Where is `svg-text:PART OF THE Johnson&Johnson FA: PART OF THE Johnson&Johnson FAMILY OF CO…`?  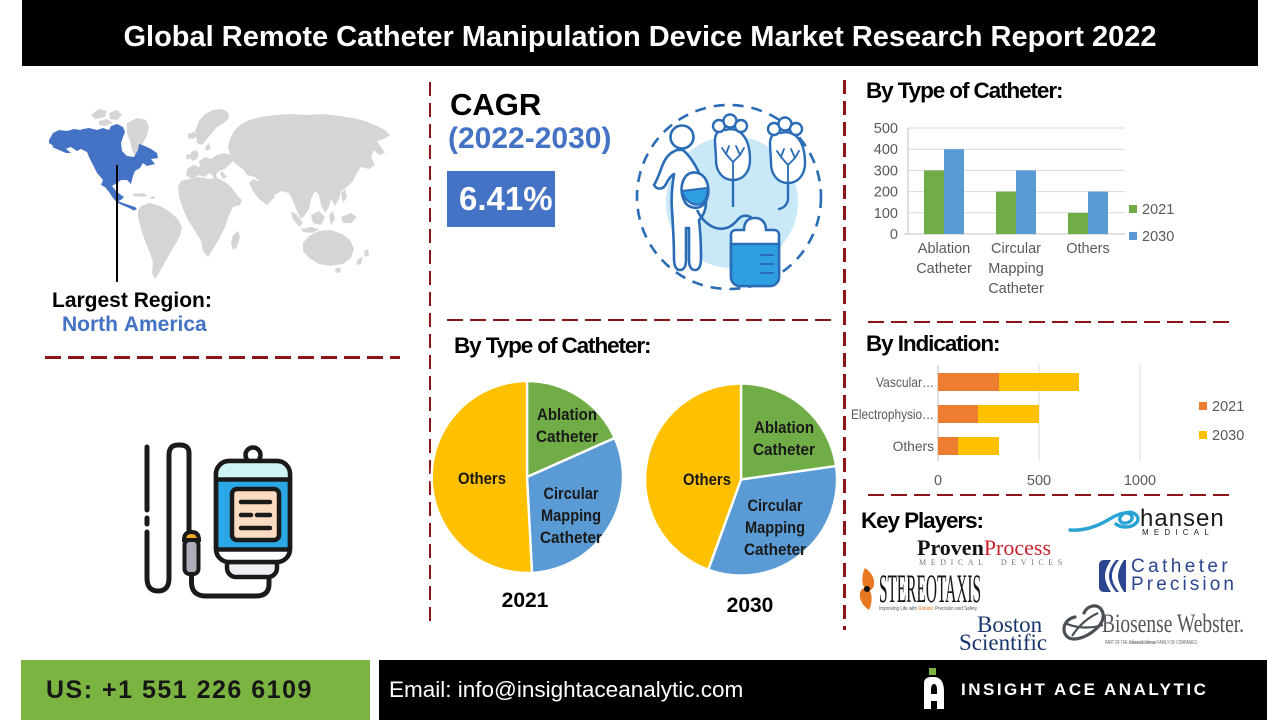
svg-text:PART OF THE Johnson&Johnson FA: PART OF THE Johnson&Johnson FAMILY OF CO… is located at coordinates (1151, 643).